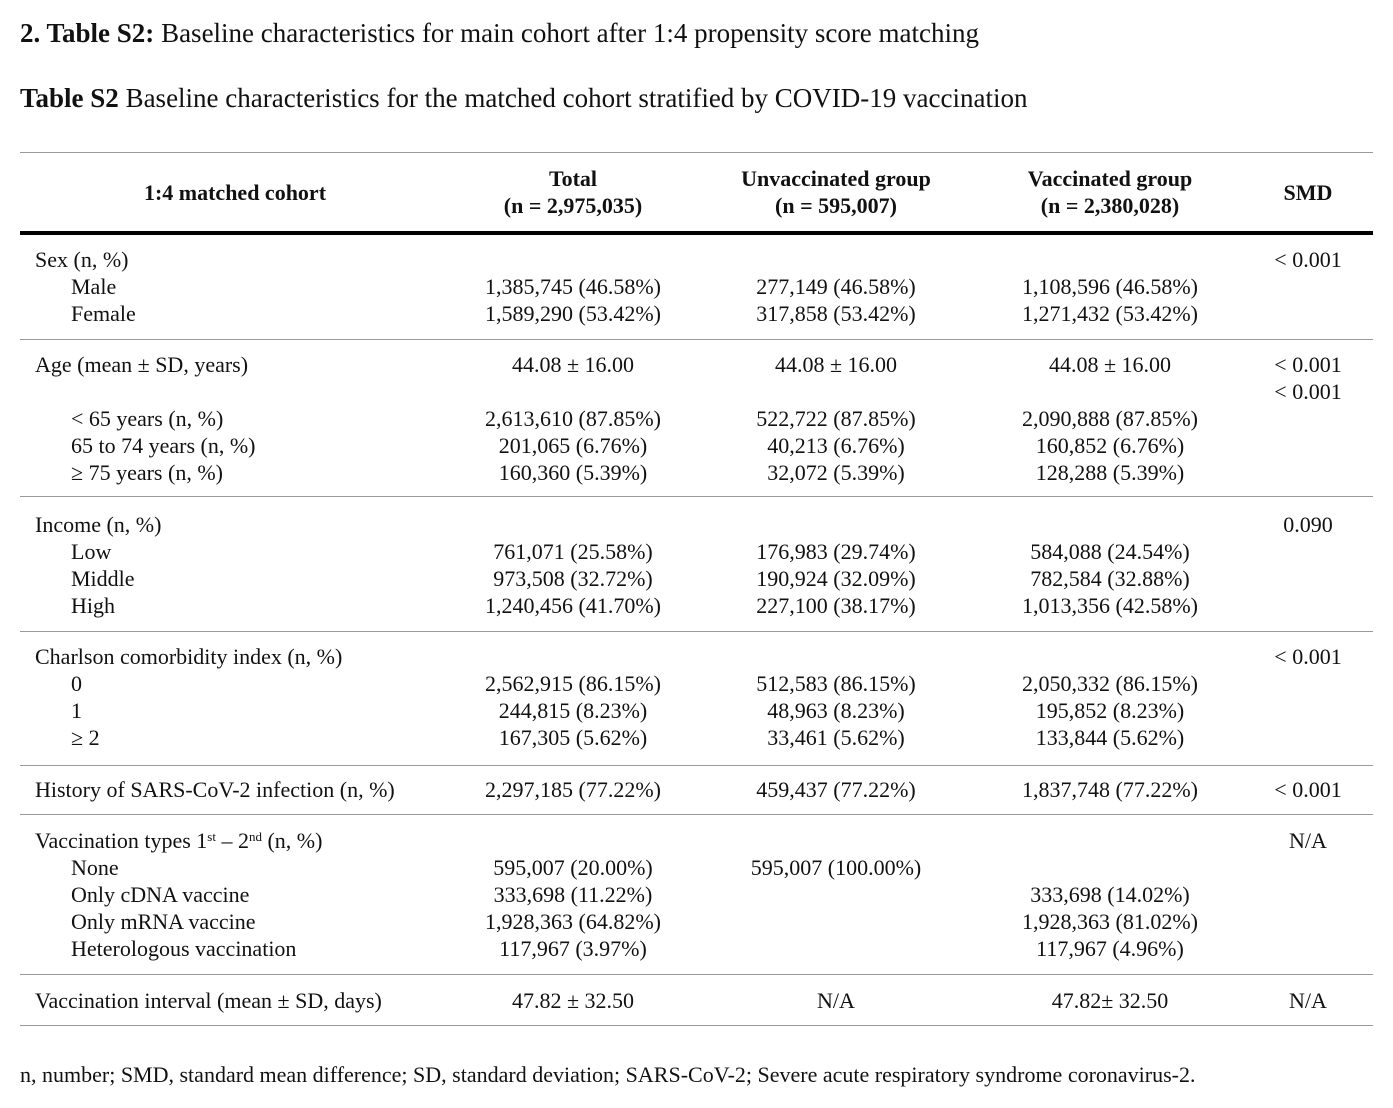 The width and height of the screenshot is (1393, 1108). Describe the element at coordinates (1308, 391) in the screenshot. I see `age-group-smd: < 0.001` at that location.